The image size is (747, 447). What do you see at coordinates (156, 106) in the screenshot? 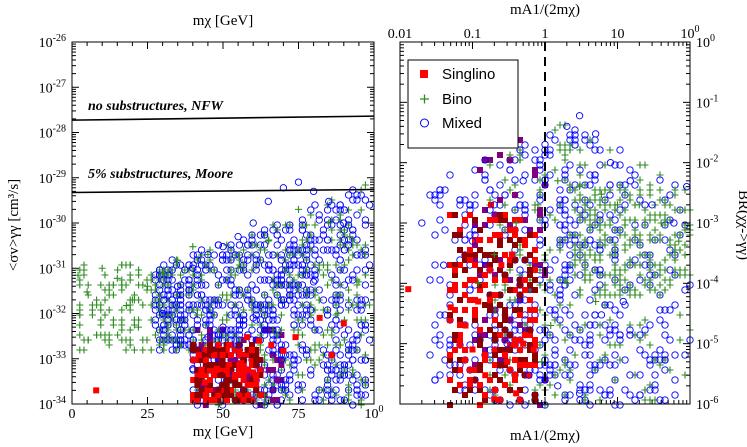
I see `annotation-nfw: no substructures, NFW` at bounding box center [156, 106].